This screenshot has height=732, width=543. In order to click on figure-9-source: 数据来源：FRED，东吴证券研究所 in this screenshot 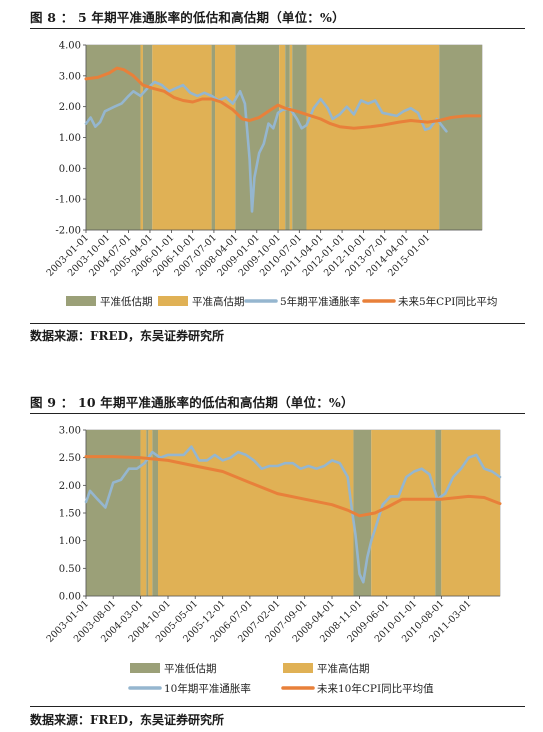, I will do `click(127, 720)`.